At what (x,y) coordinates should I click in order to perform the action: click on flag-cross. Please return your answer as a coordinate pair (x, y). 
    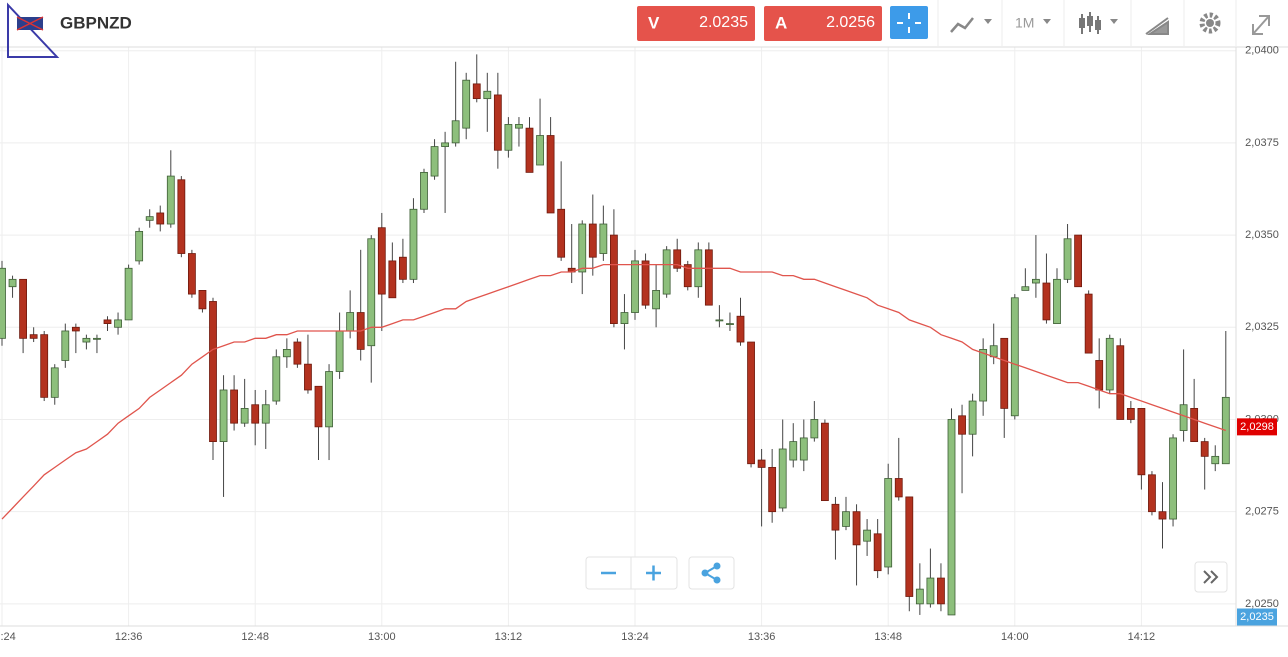
    Looking at the image, I should click on (30, 23).